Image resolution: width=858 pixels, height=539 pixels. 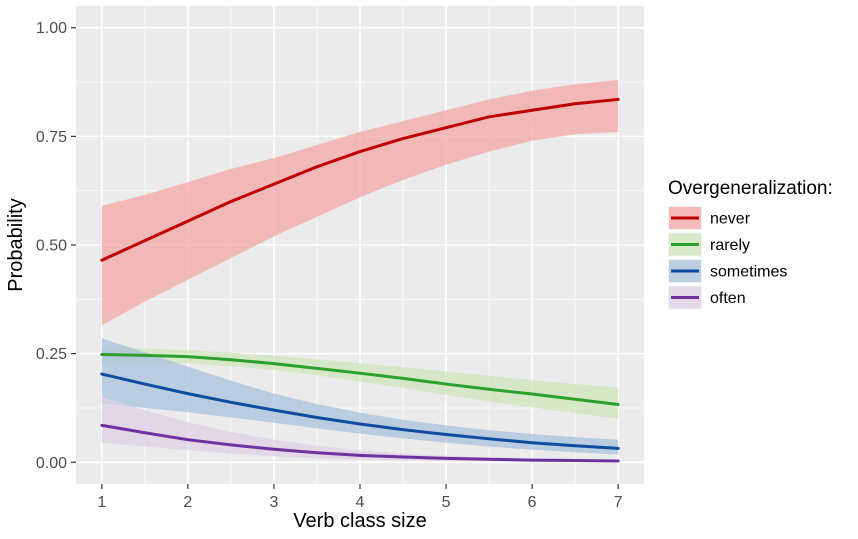 What do you see at coordinates (51, 354) in the screenshot?
I see `y-tick-label: 0.25` at bounding box center [51, 354].